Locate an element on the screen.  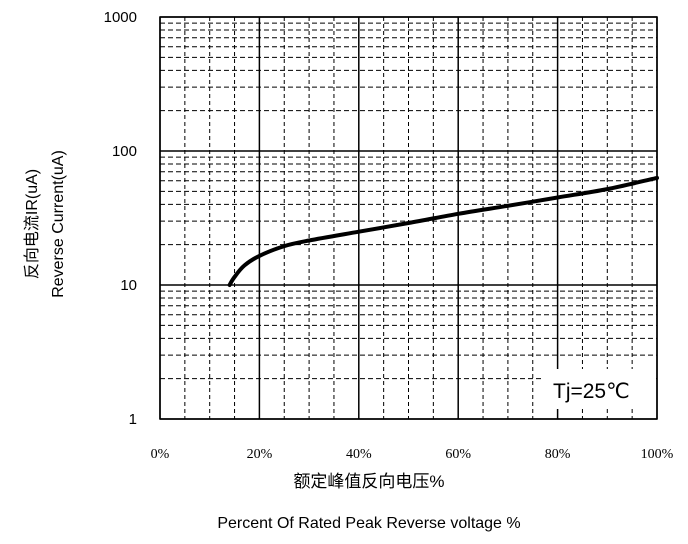
x-tick-label: 80% is located at coordinates (558, 454).